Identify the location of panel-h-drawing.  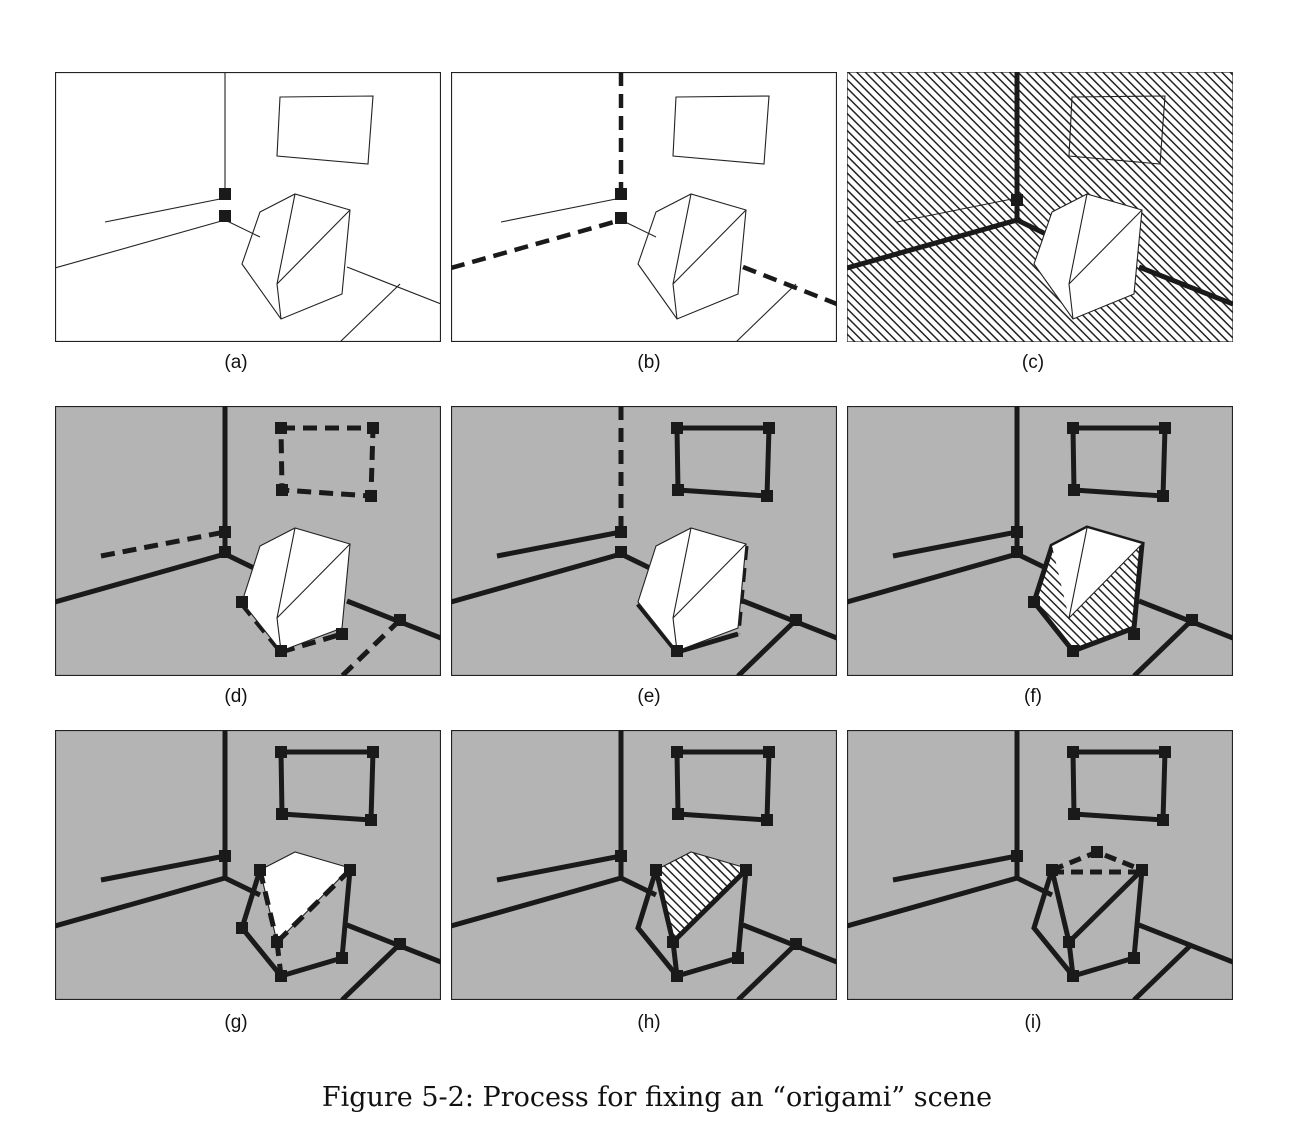
(644, 865).